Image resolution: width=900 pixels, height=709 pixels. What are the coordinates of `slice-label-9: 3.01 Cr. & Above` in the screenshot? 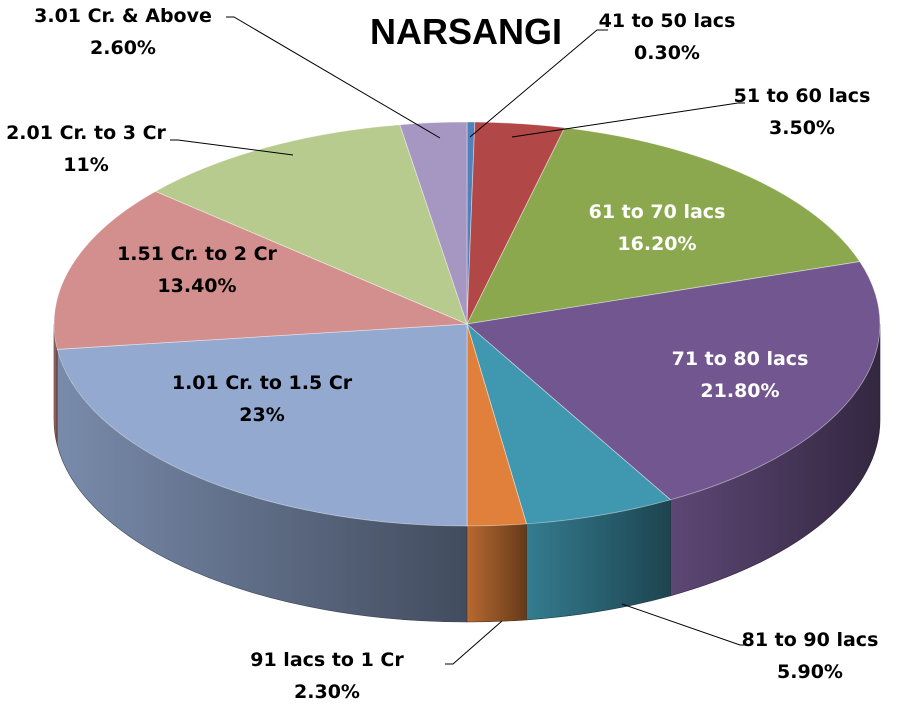 It's located at (123, 16).